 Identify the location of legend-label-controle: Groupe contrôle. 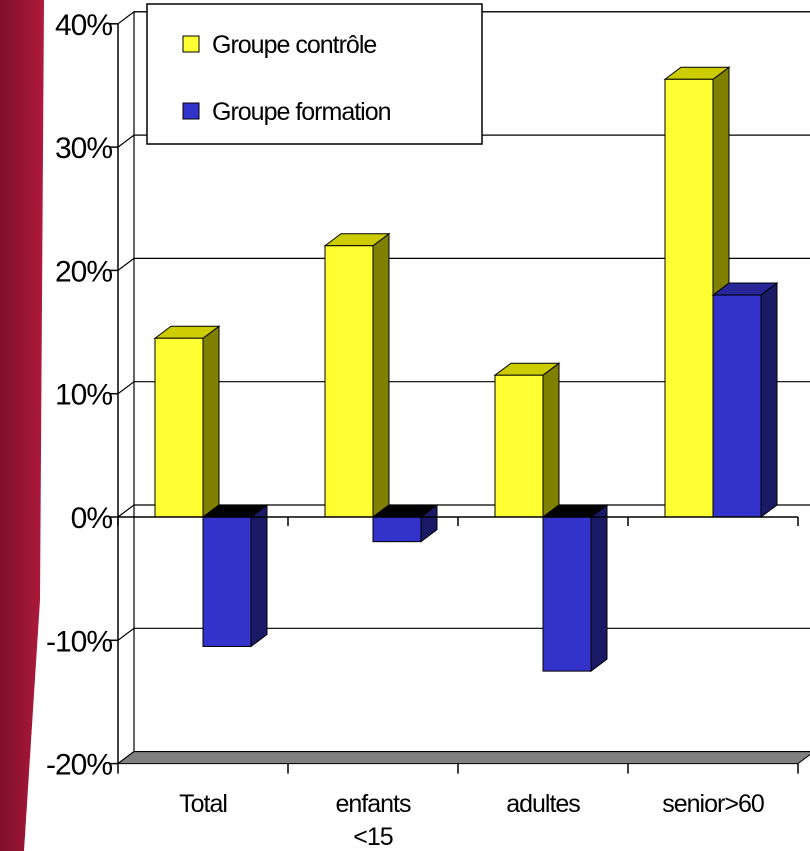
(294, 45).